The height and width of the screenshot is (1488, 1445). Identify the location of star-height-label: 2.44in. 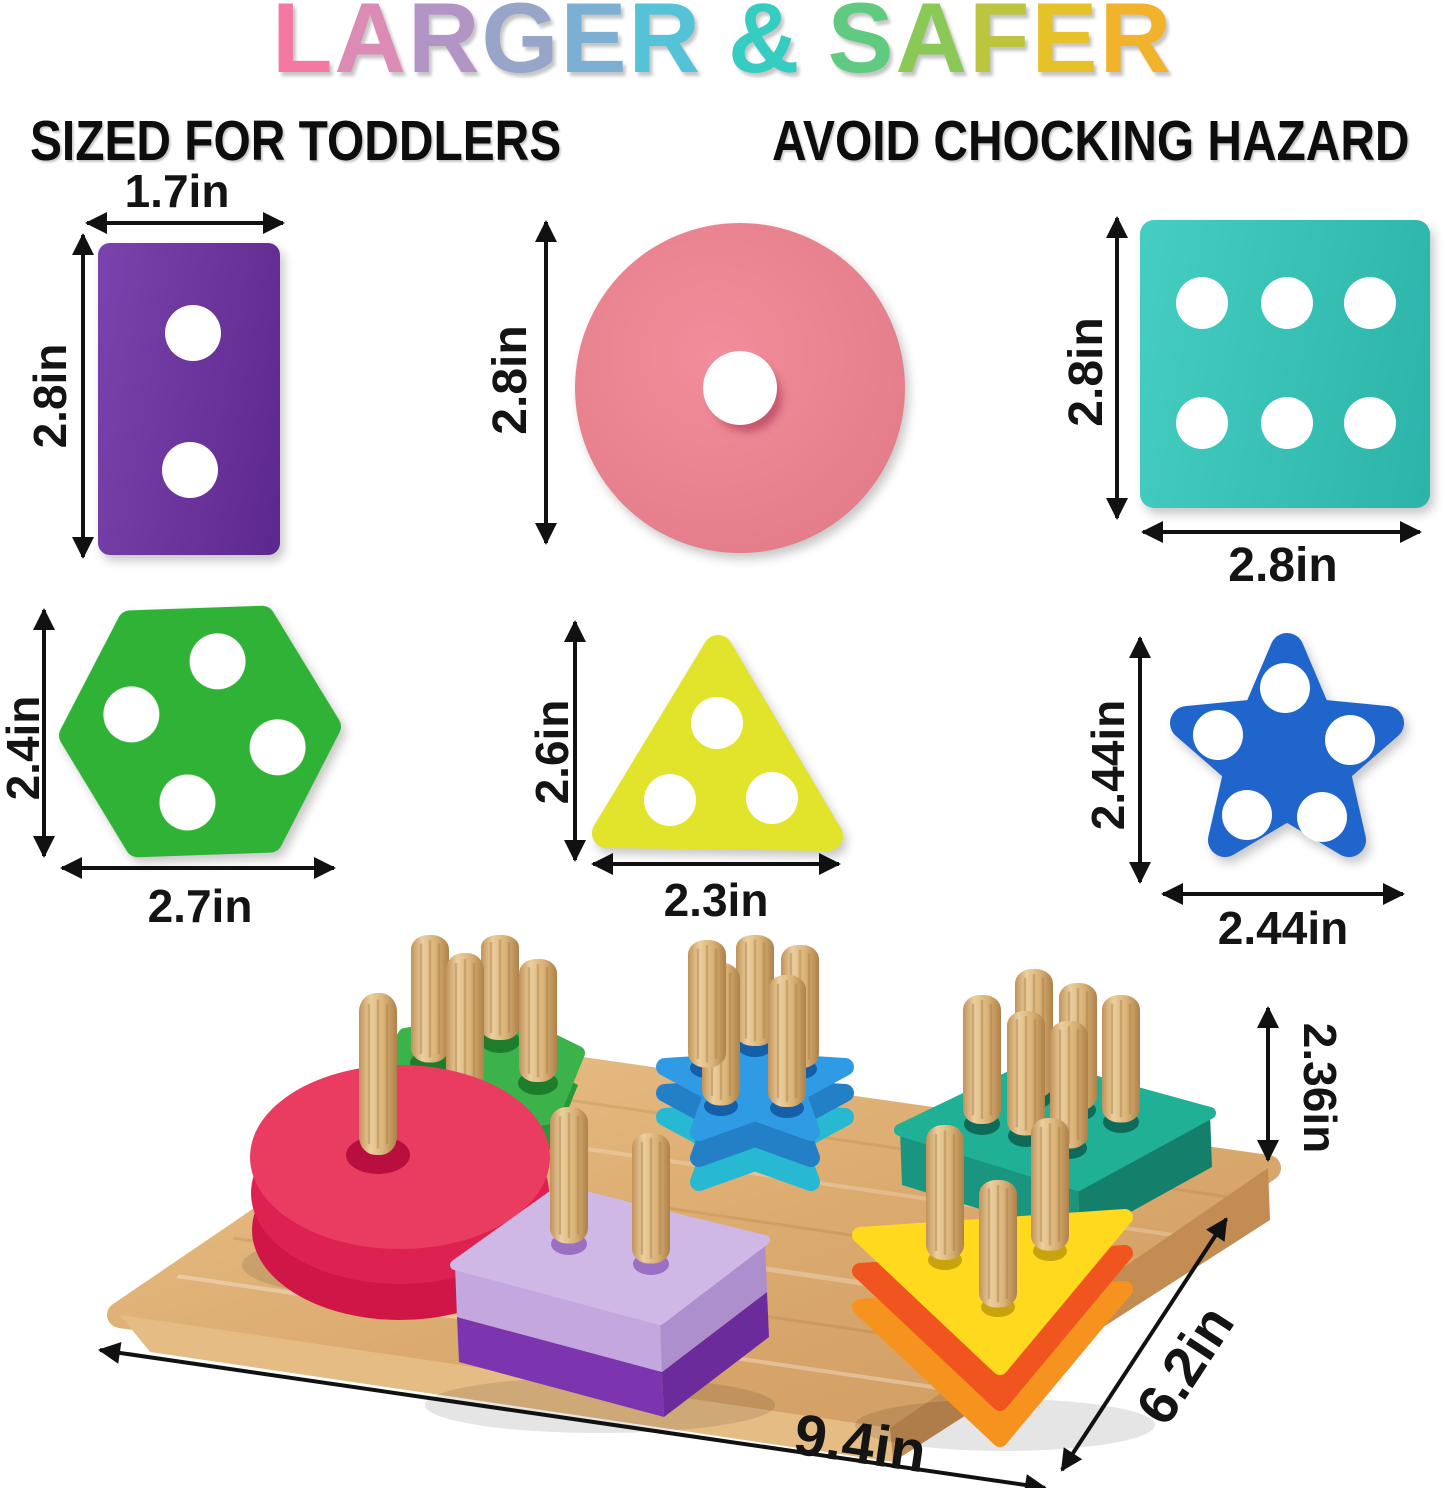
(1108, 765).